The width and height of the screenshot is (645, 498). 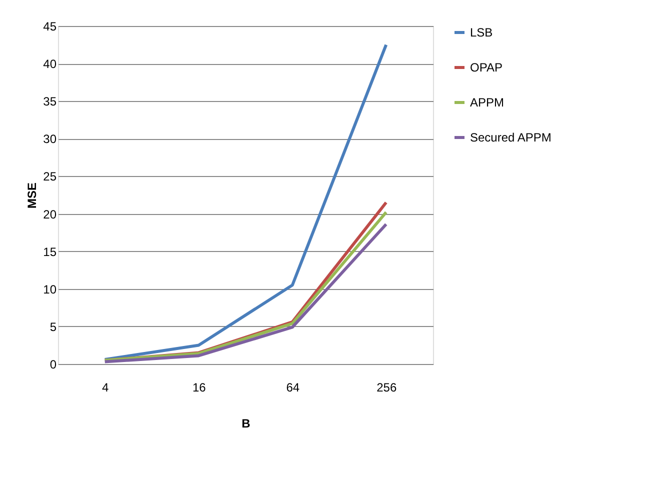 What do you see at coordinates (106, 387) in the screenshot?
I see `x-tick-label: 4` at bounding box center [106, 387].